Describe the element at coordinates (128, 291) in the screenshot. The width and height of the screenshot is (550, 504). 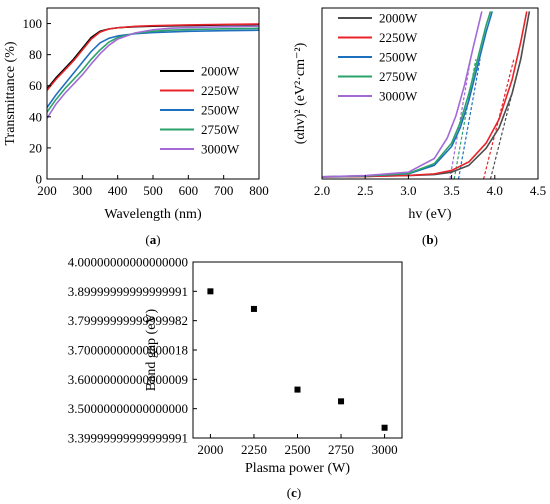
I see `y-tick-label: 3.89999999999999991` at that location.